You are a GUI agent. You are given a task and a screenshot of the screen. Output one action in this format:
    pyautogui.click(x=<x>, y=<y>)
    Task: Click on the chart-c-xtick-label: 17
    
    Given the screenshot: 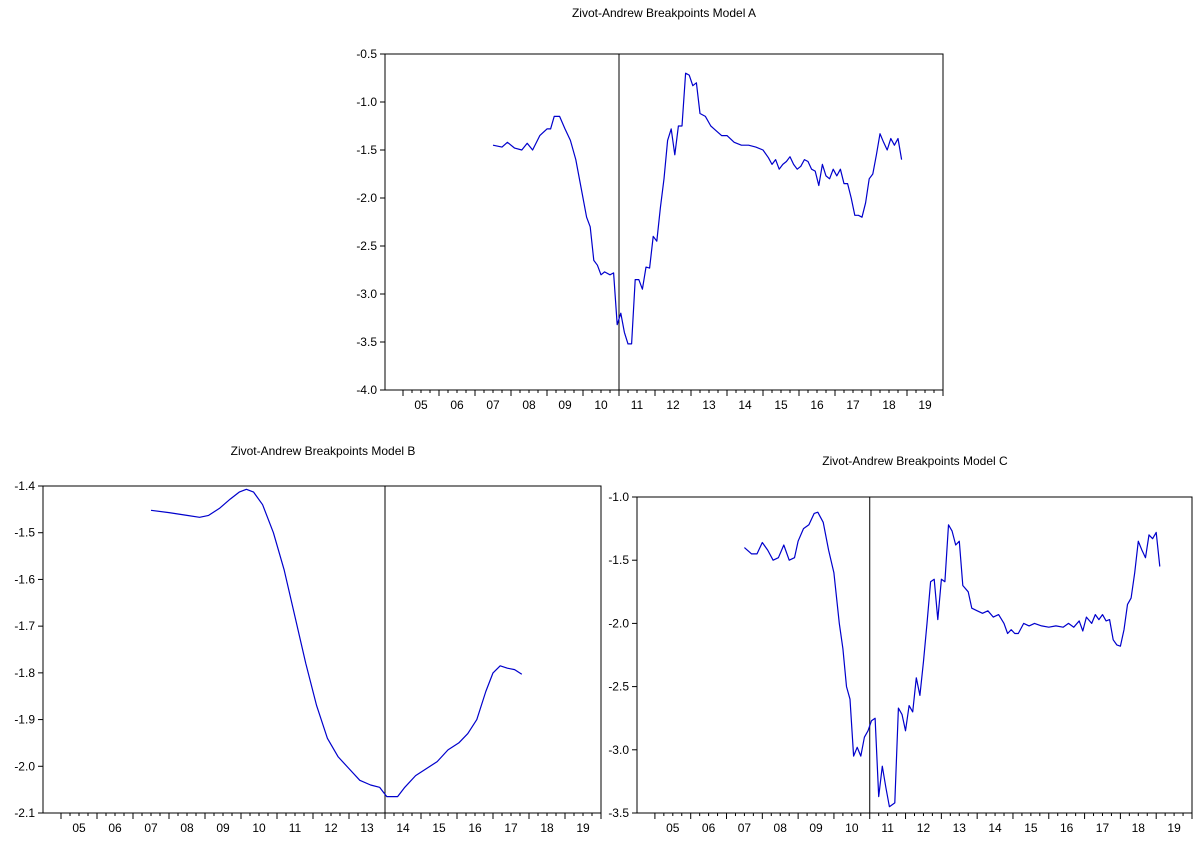 What is the action you would take?
    pyautogui.click(x=1103, y=828)
    